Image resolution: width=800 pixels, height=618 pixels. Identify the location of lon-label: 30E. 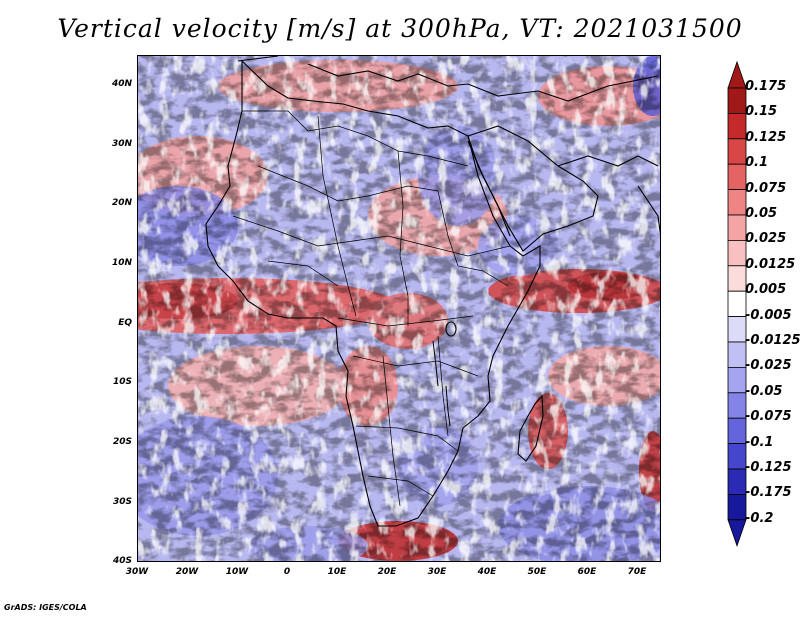
(437, 572).